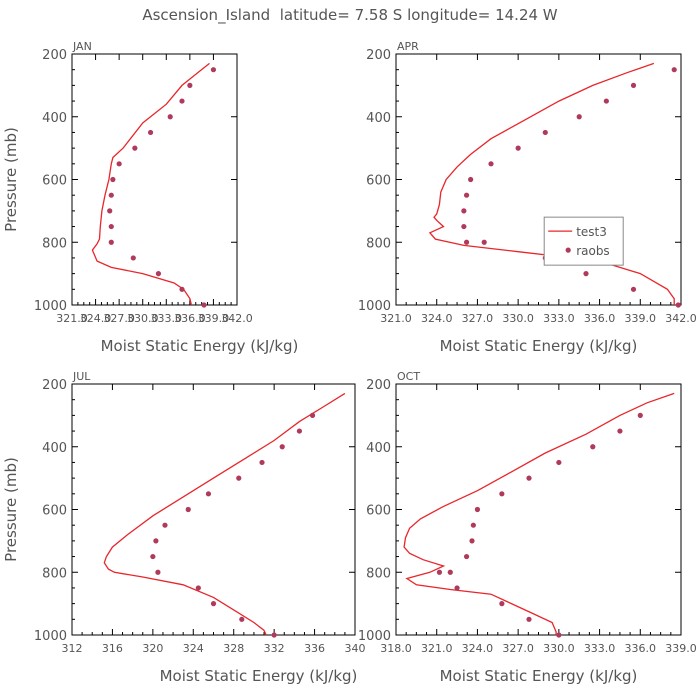 The height and width of the screenshot is (700, 700). What do you see at coordinates (152, 648) in the screenshot?
I see `x-tick-label: 320` at bounding box center [152, 648].